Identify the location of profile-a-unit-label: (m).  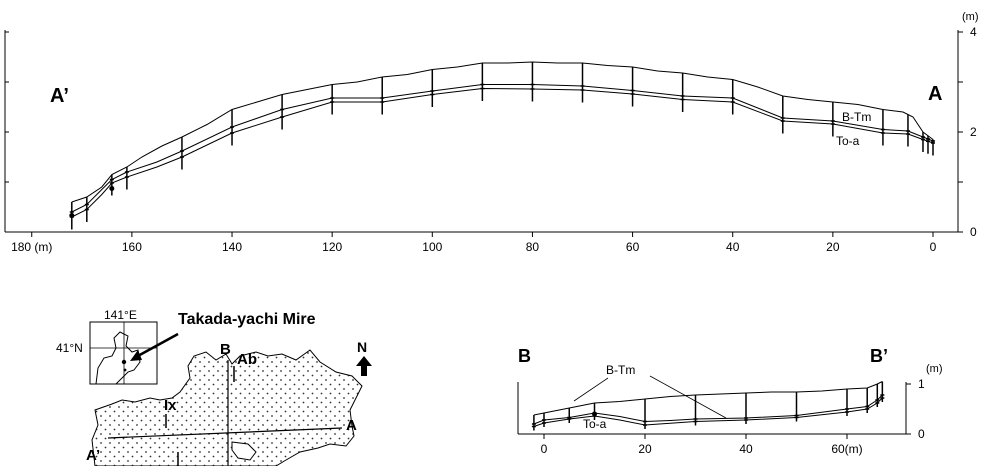
(970, 17).